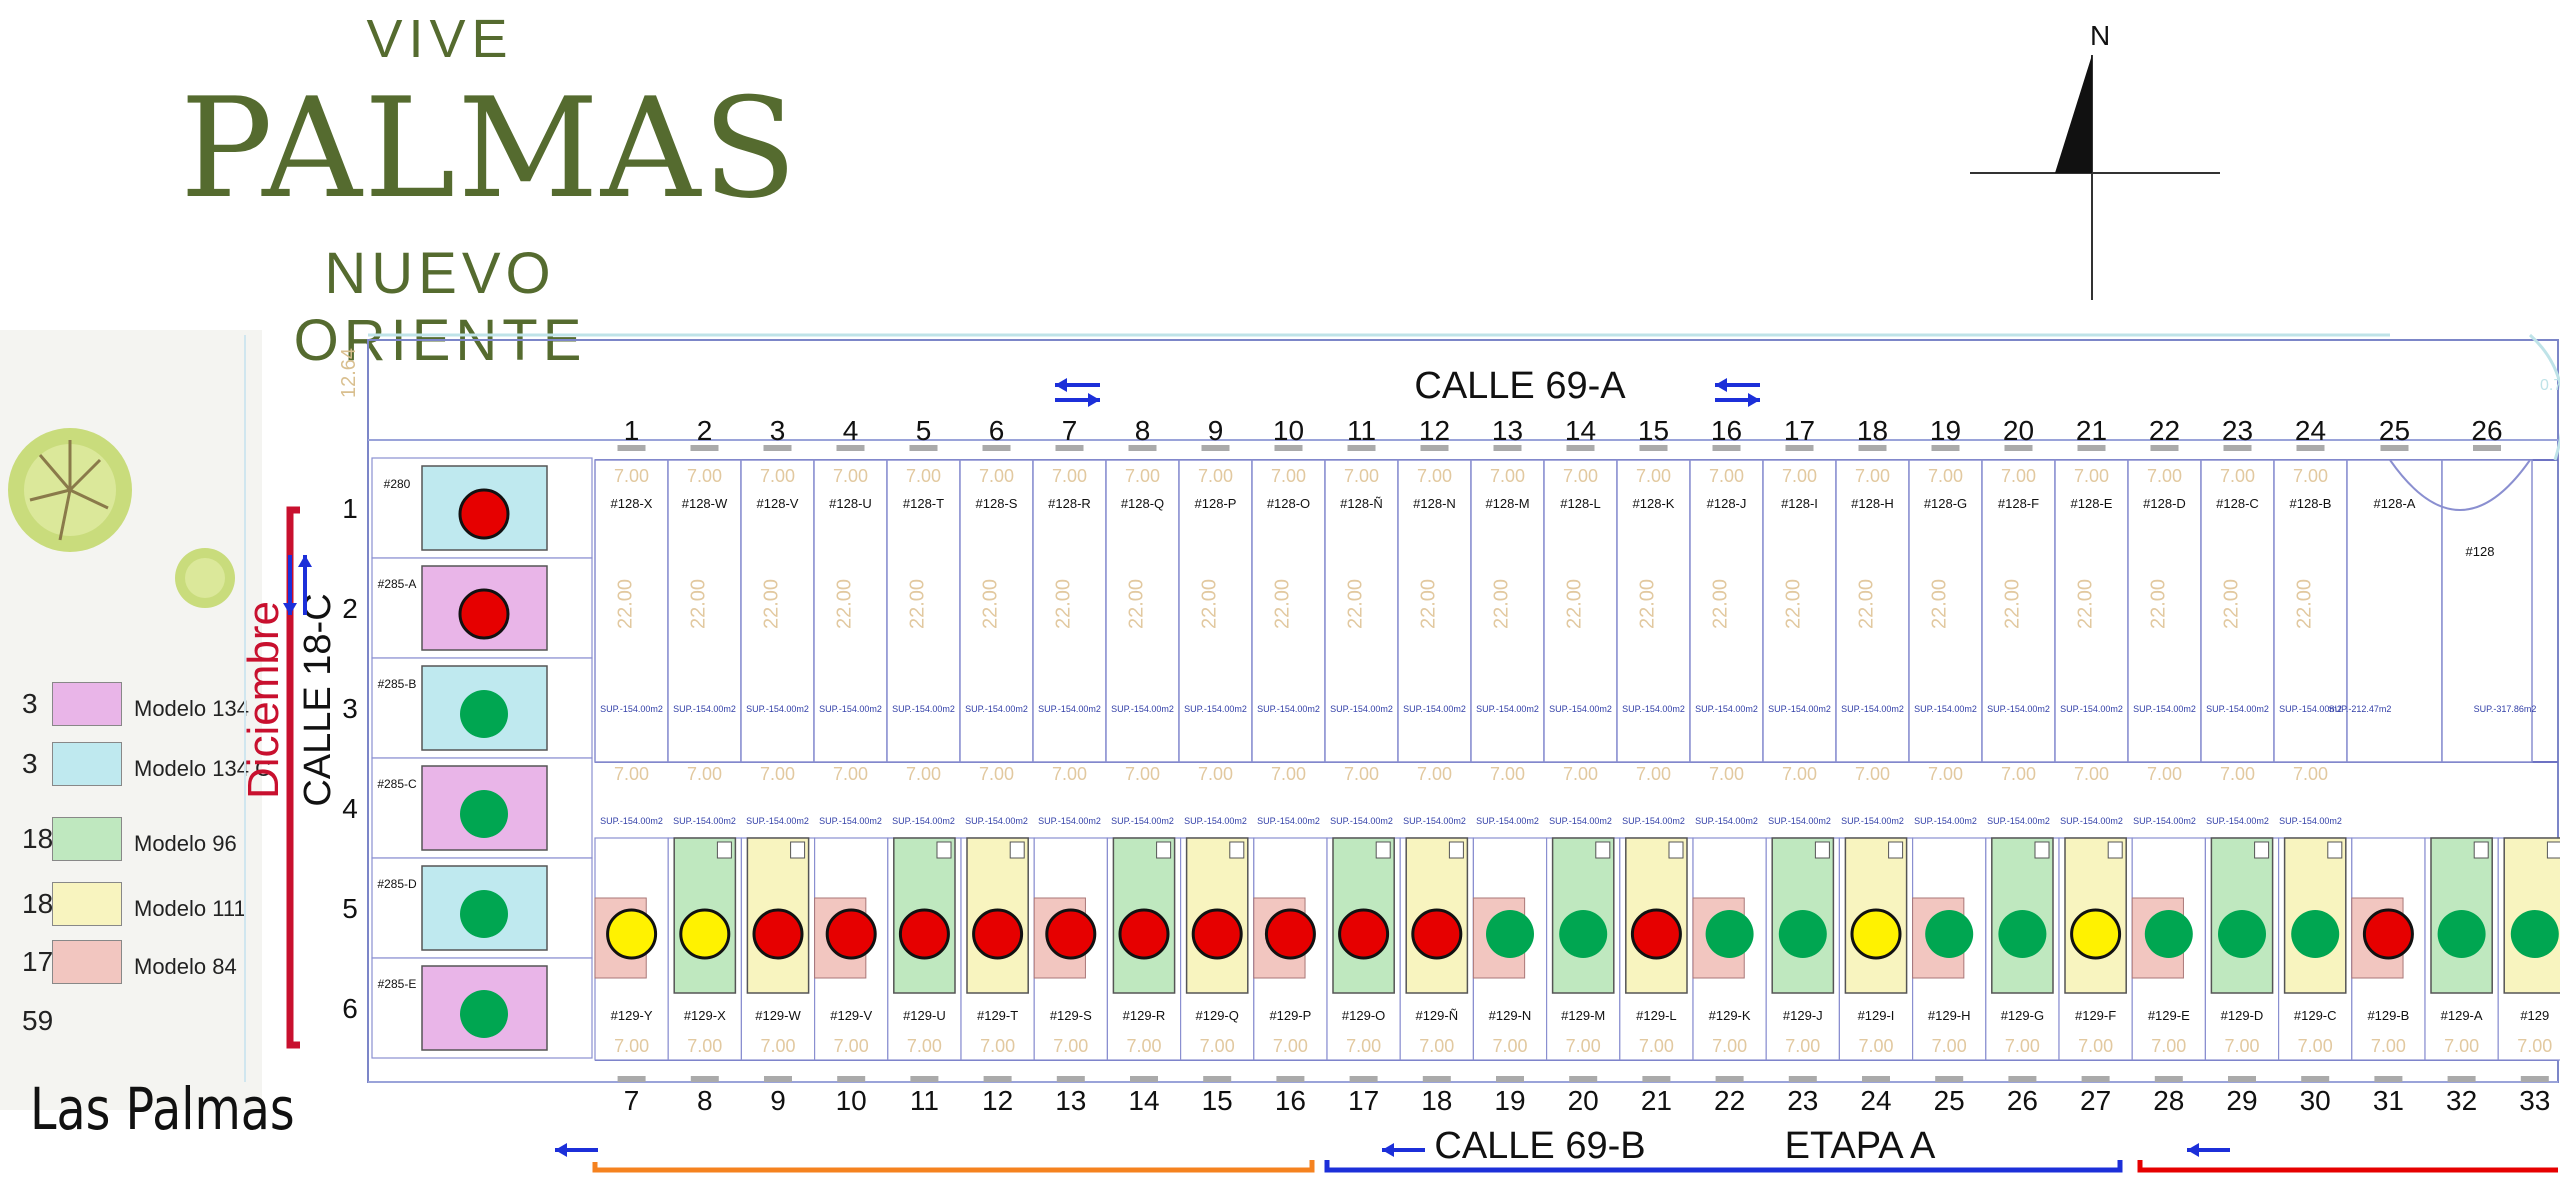  What do you see at coordinates (2460, 485) in the screenshot?
I see `cul-de-sac-curve` at bounding box center [2460, 485].